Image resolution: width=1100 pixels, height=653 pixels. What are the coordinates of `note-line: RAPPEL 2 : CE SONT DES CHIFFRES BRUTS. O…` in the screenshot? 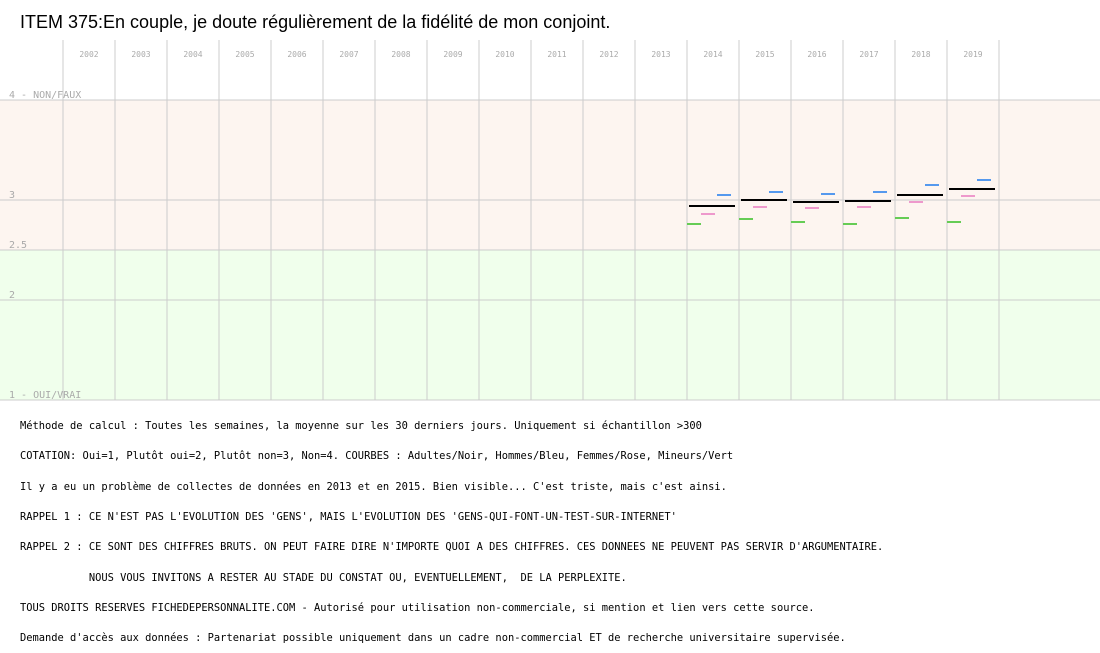 It's located at (452, 547).